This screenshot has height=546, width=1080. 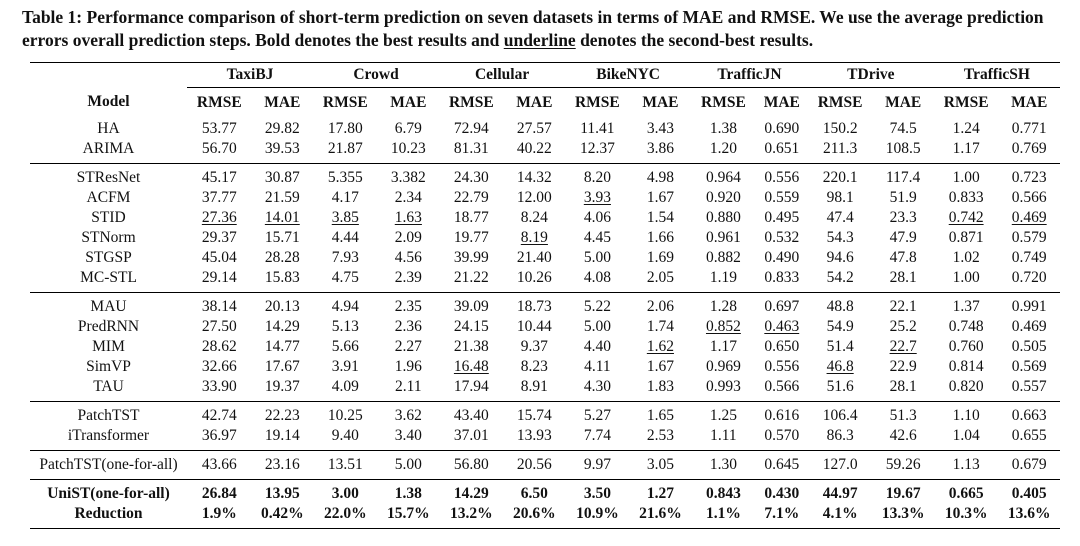 I want to click on metric-value: 3.00, so click(x=345, y=491).